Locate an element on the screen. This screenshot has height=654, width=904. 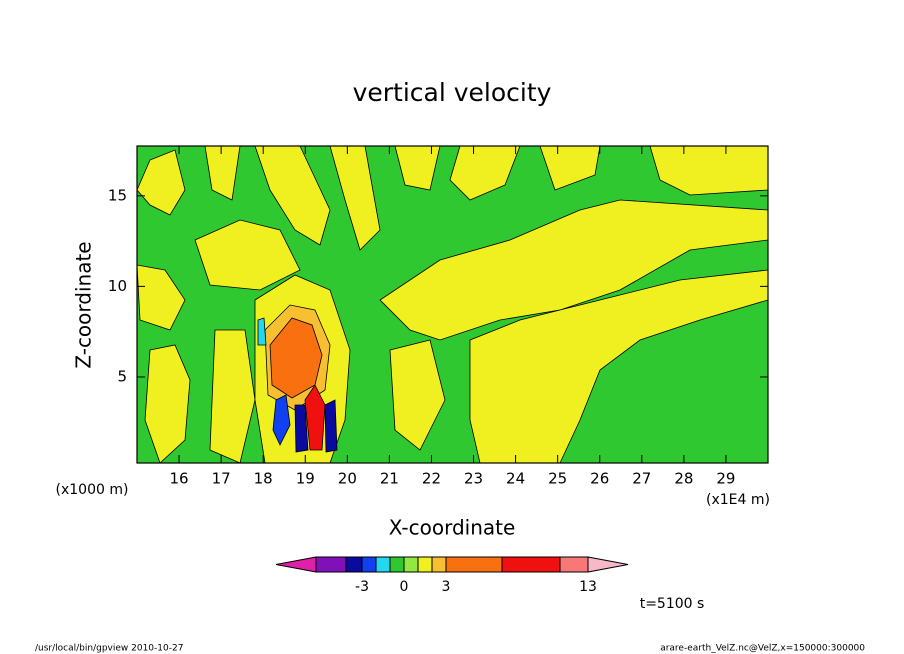
x-units: (x1E4 m) is located at coordinates (738, 500).